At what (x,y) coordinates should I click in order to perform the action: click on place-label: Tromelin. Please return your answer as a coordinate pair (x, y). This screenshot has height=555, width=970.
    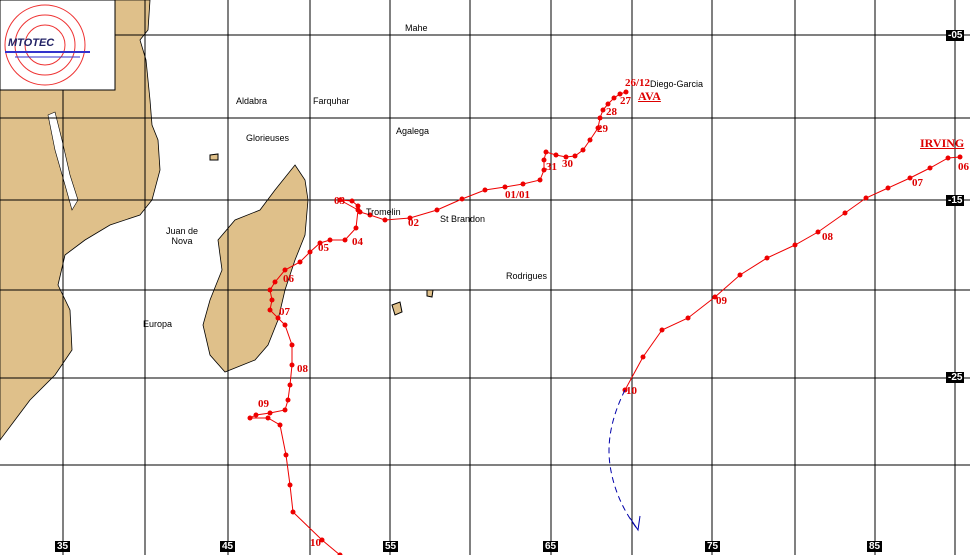
    Looking at the image, I should click on (383, 212).